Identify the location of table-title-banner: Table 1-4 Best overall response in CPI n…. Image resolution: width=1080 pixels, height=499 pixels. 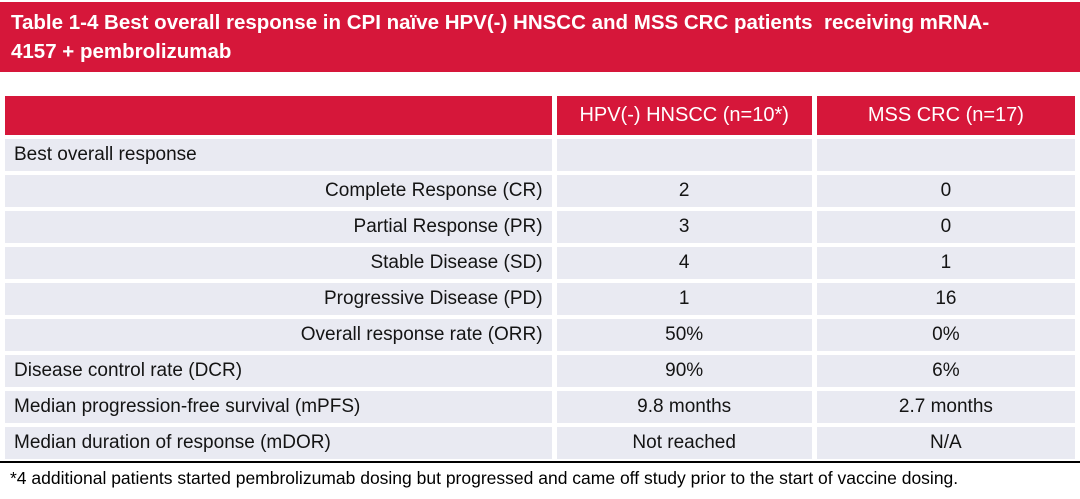
(540, 37).